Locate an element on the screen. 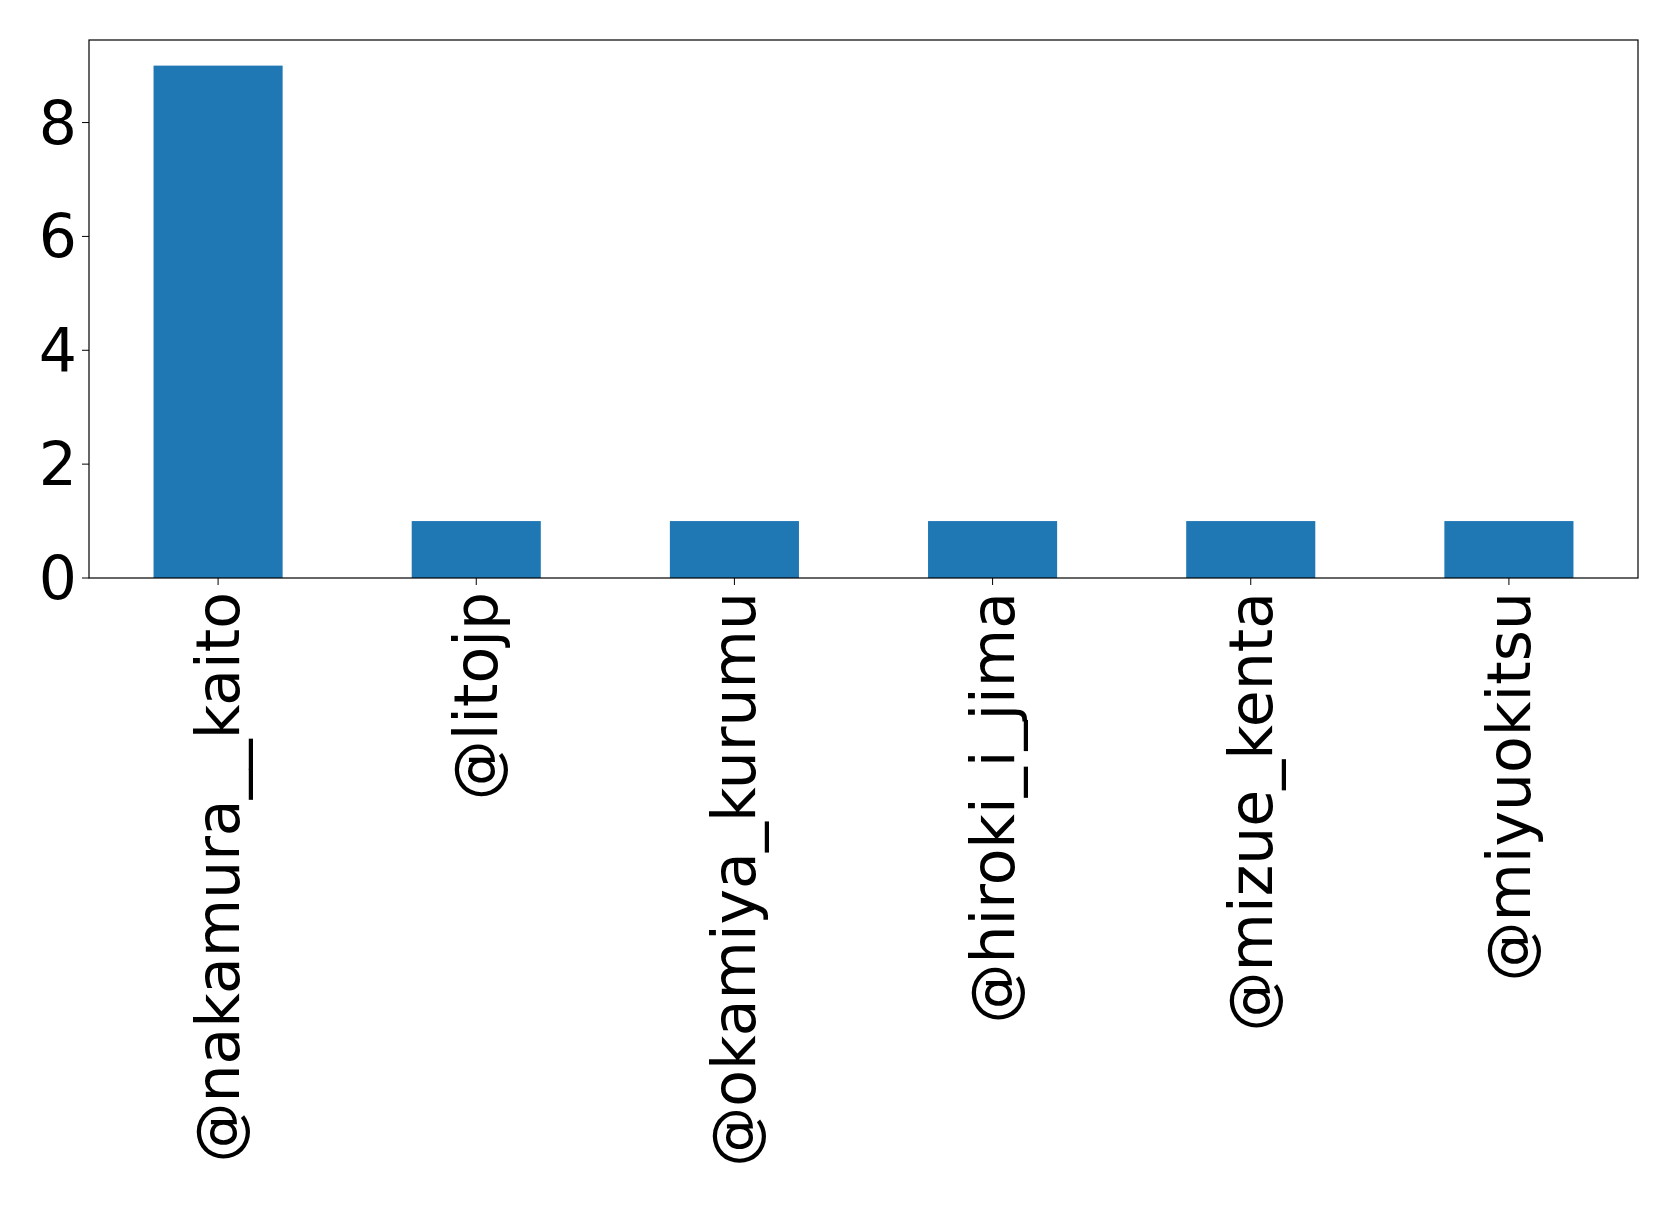 This screenshot has width=1679, height=1226. x-tick-label: @miyuokitsu is located at coordinates (1508, 787).